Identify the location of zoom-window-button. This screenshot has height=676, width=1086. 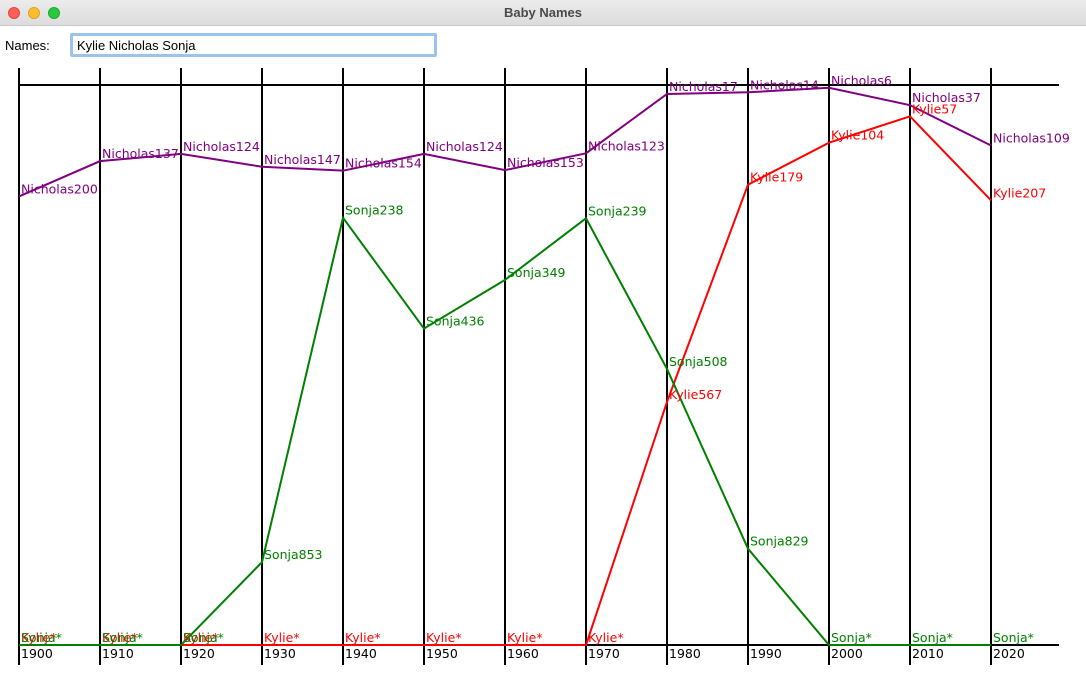
(54, 13).